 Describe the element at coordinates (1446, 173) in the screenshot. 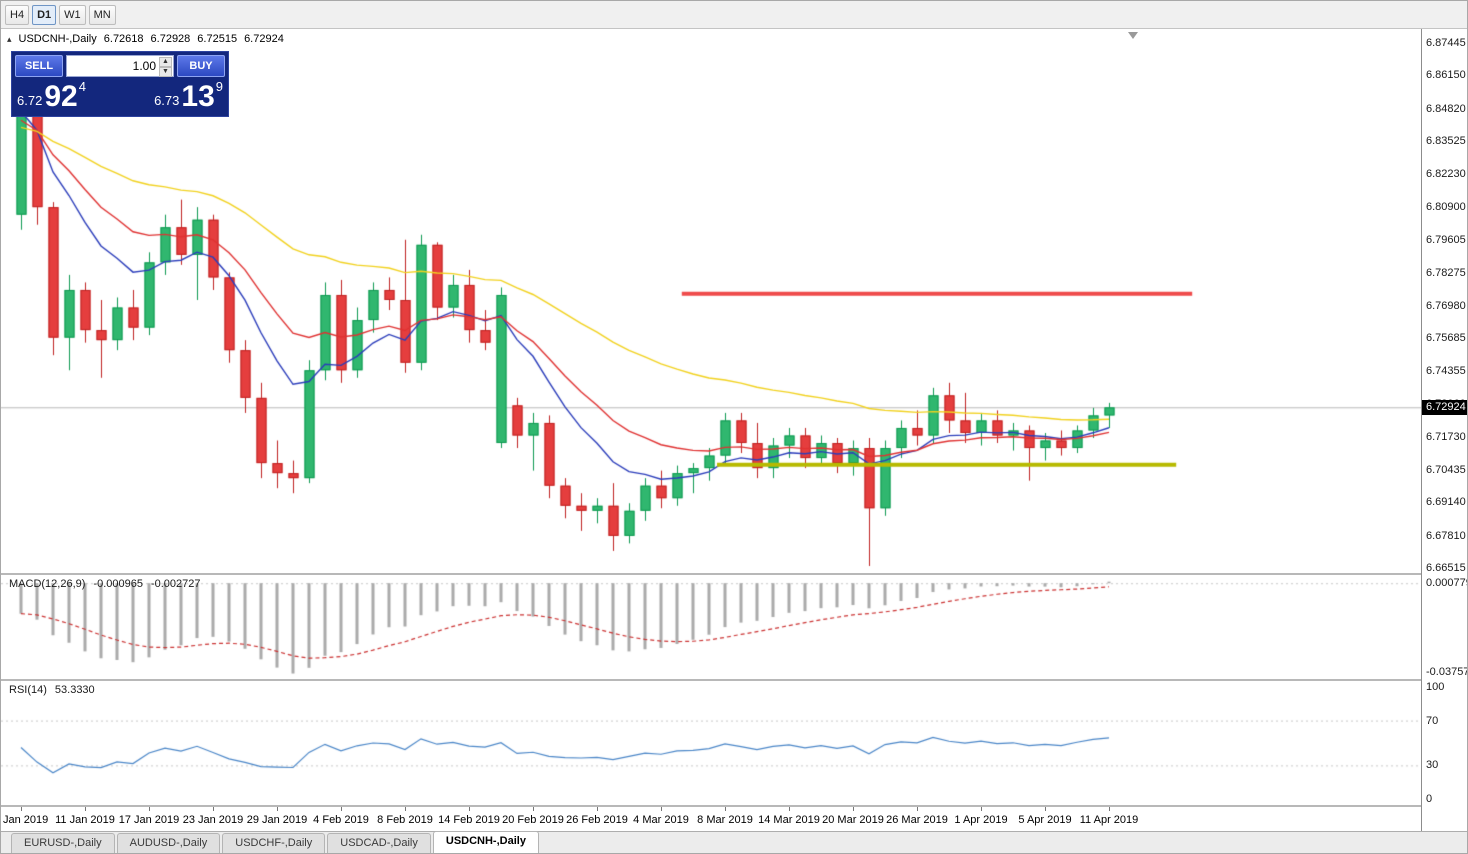

I see `price-axis-label: 6.82230` at that location.